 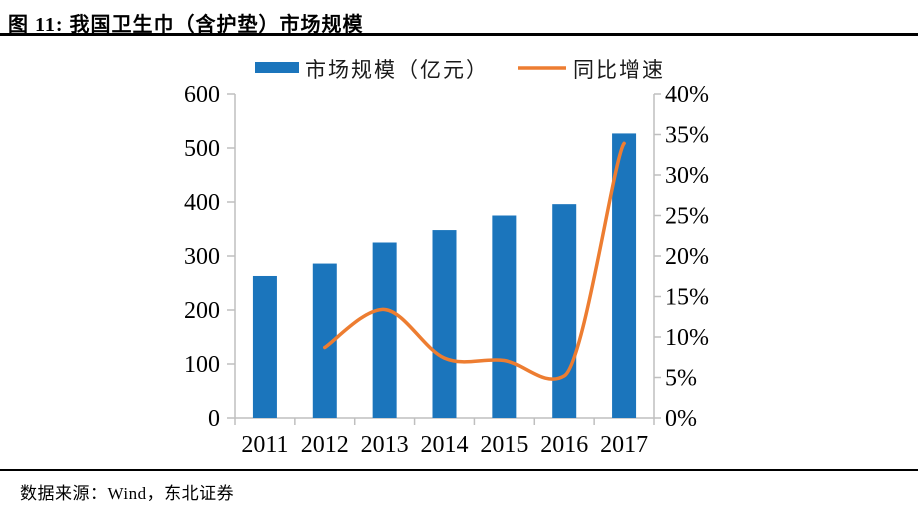 What do you see at coordinates (681, 419) in the screenshot?
I see `y-right-tick-label: 0%` at bounding box center [681, 419].